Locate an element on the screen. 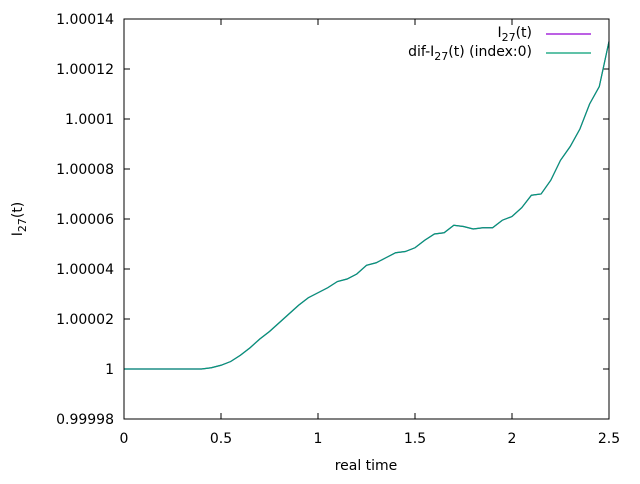 Image resolution: width=640 pixels, height=484 pixels. y-tick-label: 1 is located at coordinates (109, 370).